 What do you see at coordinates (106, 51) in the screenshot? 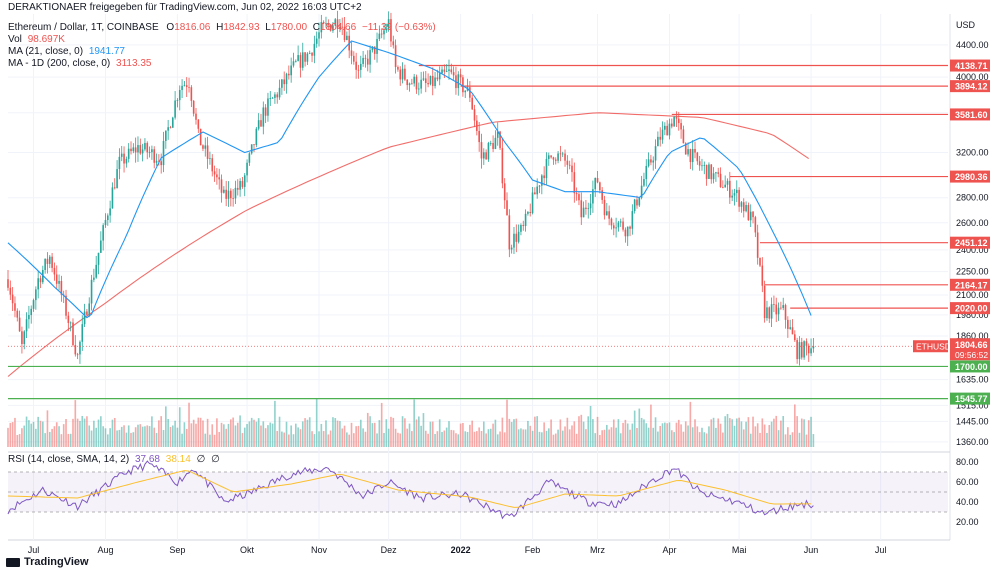
I see `ma21-value: 1941.77` at bounding box center [106, 51].